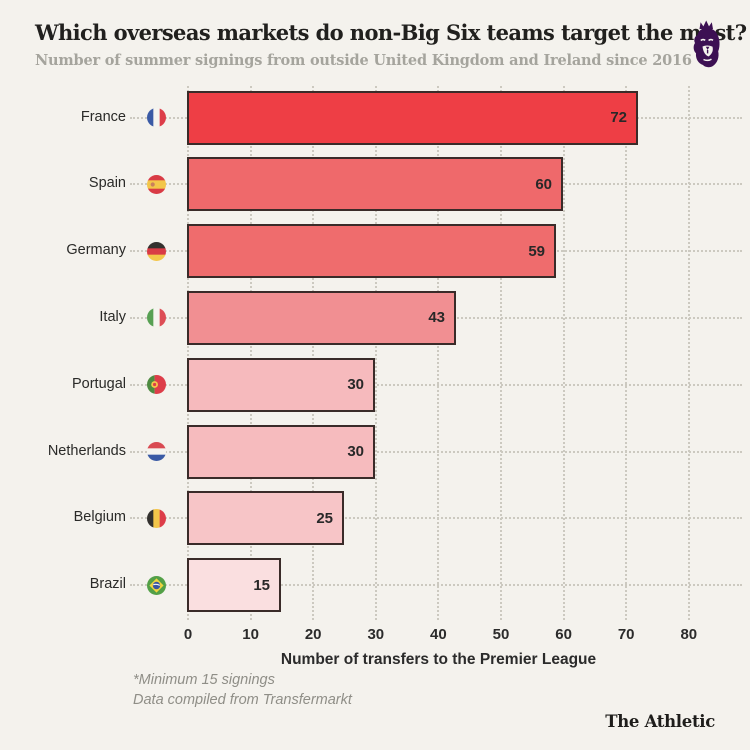 This screenshot has height=750, width=750. What do you see at coordinates (689, 634) in the screenshot?
I see `x-tick-label: 80` at bounding box center [689, 634].